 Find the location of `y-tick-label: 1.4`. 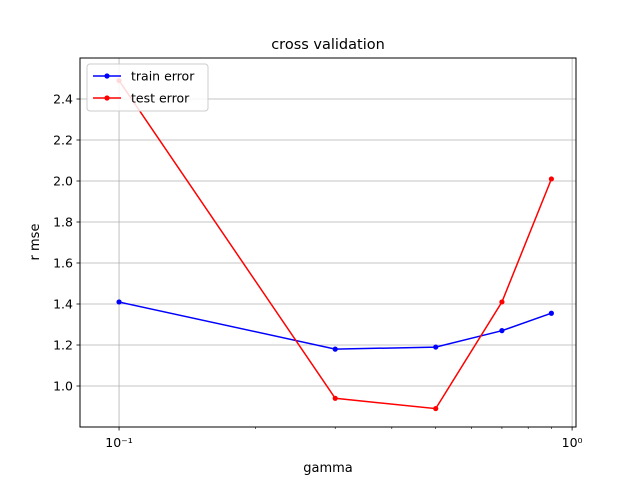

y-tick-label: 1.4 is located at coordinates (63, 304).